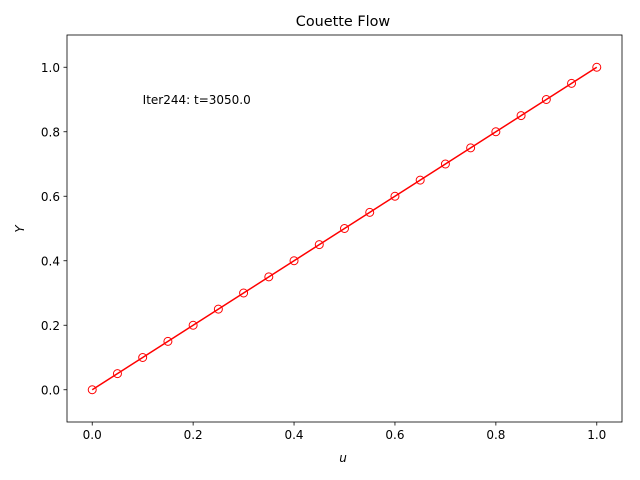 The height and width of the screenshot is (480, 640). Describe the element at coordinates (193, 435) in the screenshot. I see `x-tick-label: 0.2` at that location.